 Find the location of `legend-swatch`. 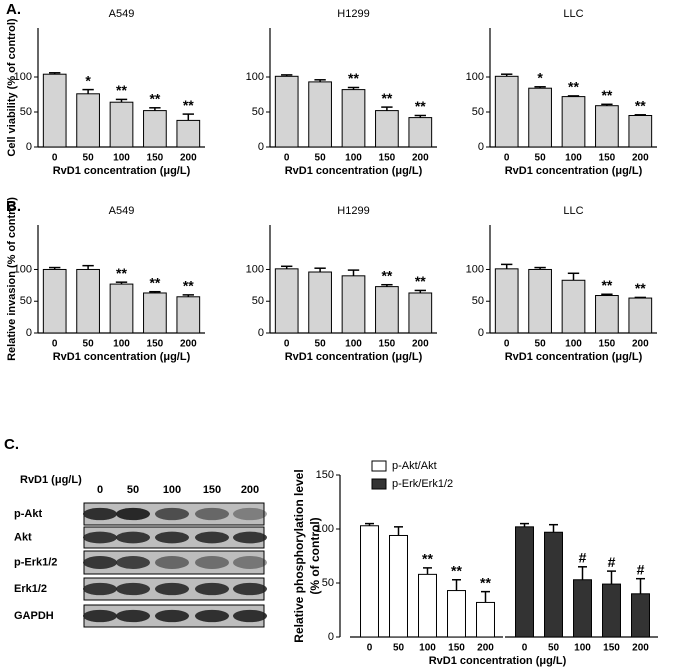

legend-swatch is located at coordinates (379, 466).